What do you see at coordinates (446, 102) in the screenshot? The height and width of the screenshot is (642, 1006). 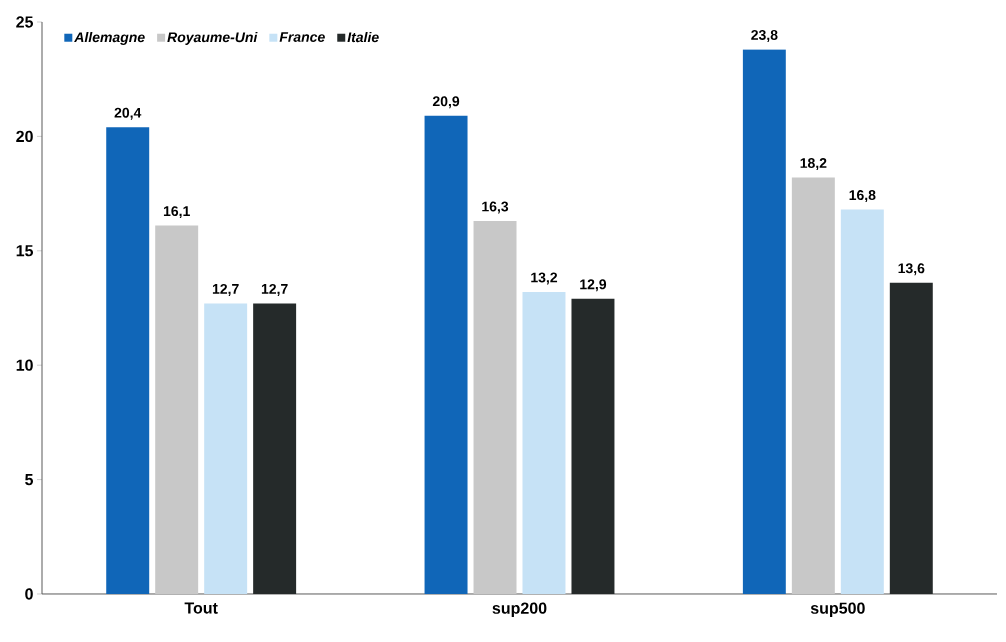 I see `data-label: 20,9` at bounding box center [446, 102].